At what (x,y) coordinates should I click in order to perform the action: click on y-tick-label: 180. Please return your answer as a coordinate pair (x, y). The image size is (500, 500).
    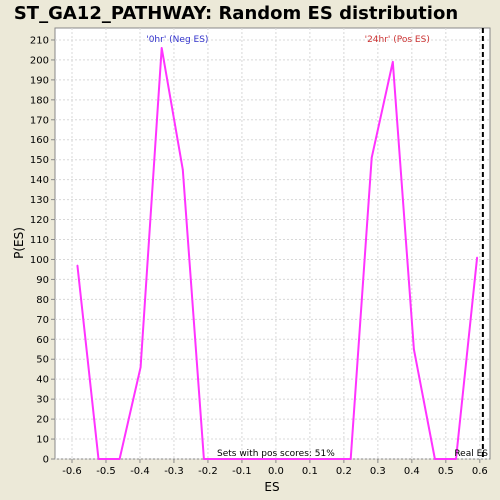
    Looking at the image, I should click on (39, 100).